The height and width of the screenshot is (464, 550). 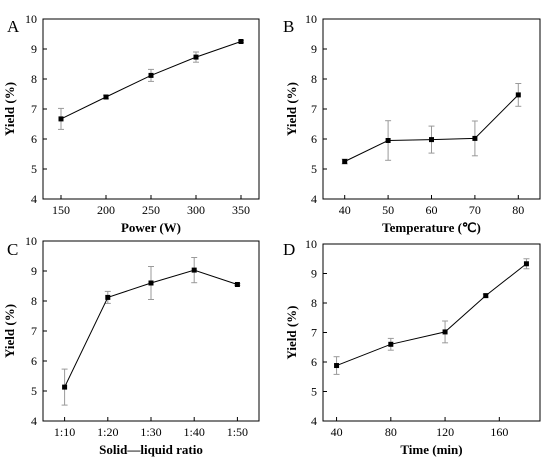 What do you see at coordinates (475, 210) in the screenshot?
I see `x-tick-label: 70` at bounding box center [475, 210].